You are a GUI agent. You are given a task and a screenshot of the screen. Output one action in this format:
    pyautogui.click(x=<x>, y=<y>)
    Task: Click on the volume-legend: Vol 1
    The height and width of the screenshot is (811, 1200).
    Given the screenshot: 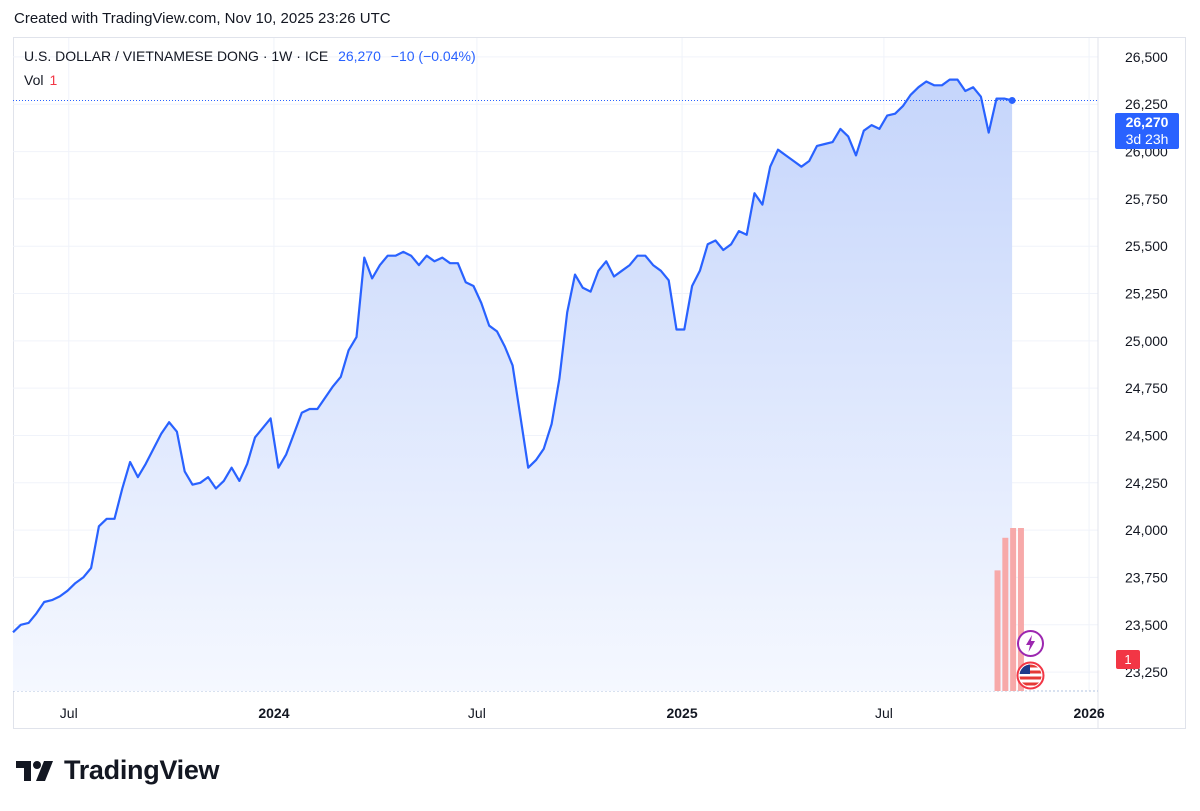 What is the action you would take?
    pyautogui.click(x=40, y=80)
    